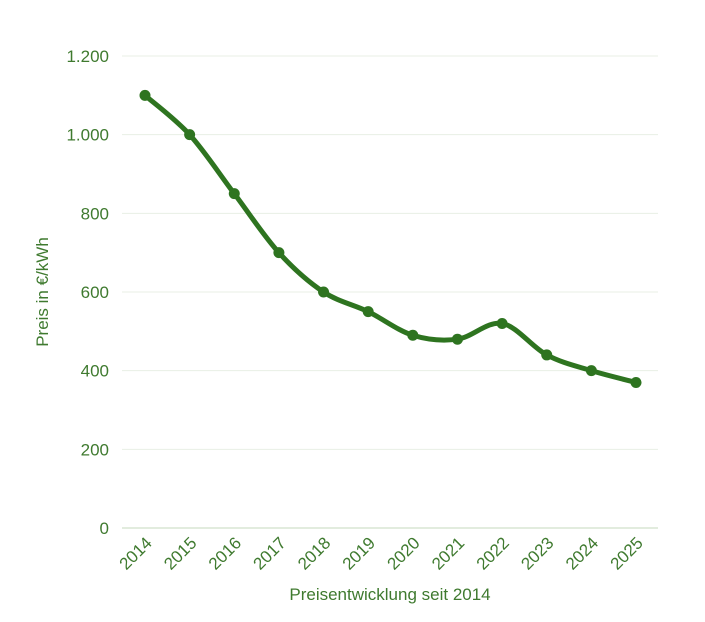 The image size is (705, 622). Describe the element at coordinates (225, 553) in the screenshot. I see `x-tick-label: 2016` at that location.